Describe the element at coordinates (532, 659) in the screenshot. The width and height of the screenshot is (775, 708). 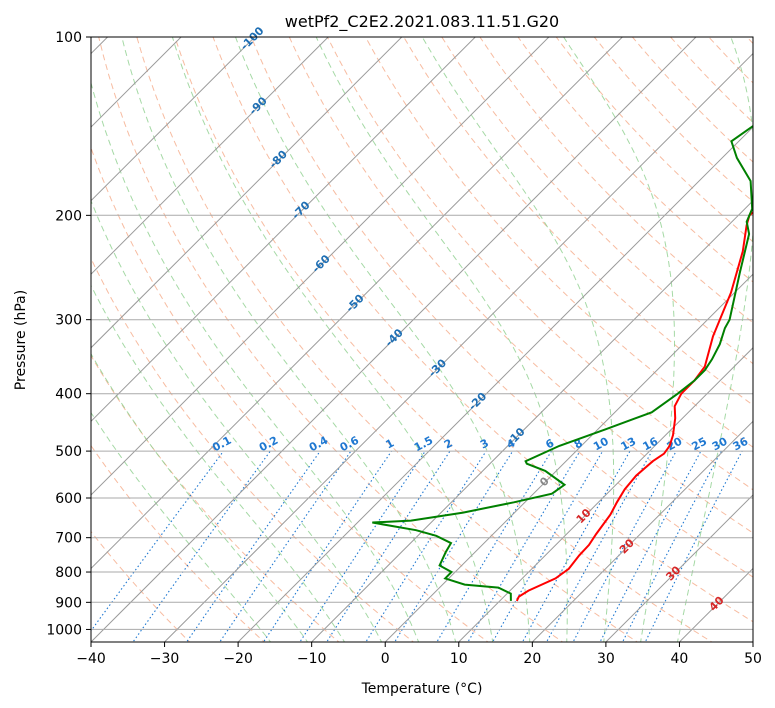
I see `x-tick-label: 20` at that location.